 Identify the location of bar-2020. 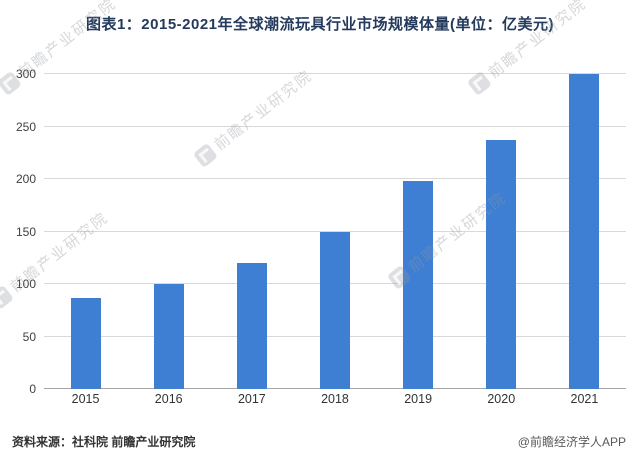
(501, 264).